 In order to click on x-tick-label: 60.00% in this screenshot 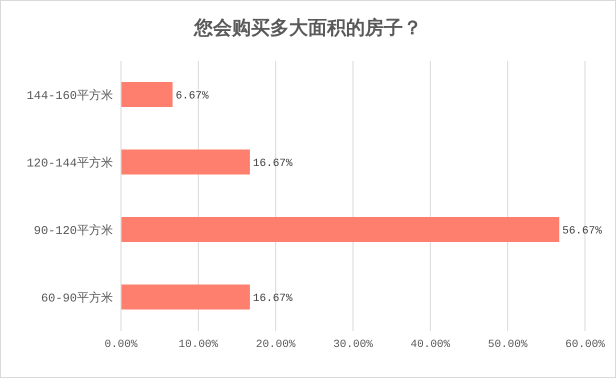, I will do `click(585, 344)`.